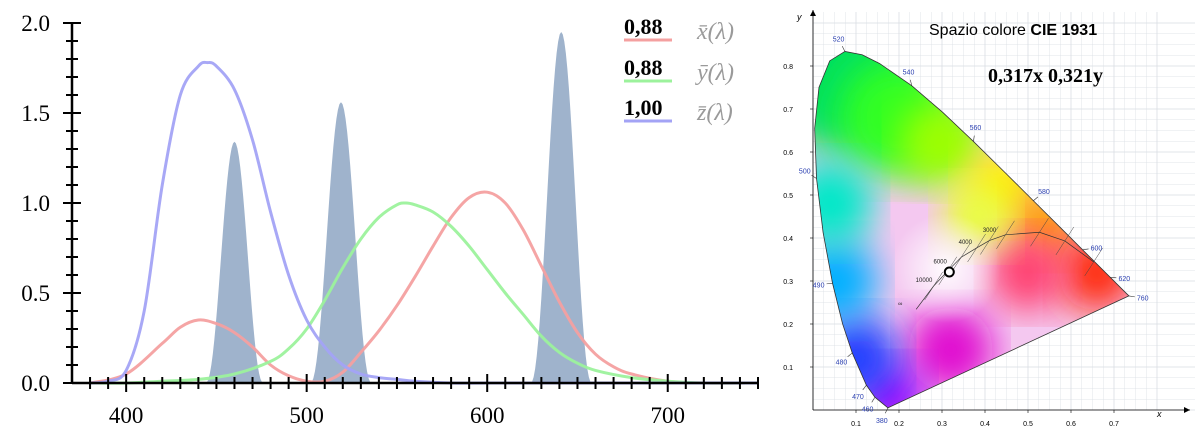  I want to click on wavelength-label: 600, so click(1097, 248).